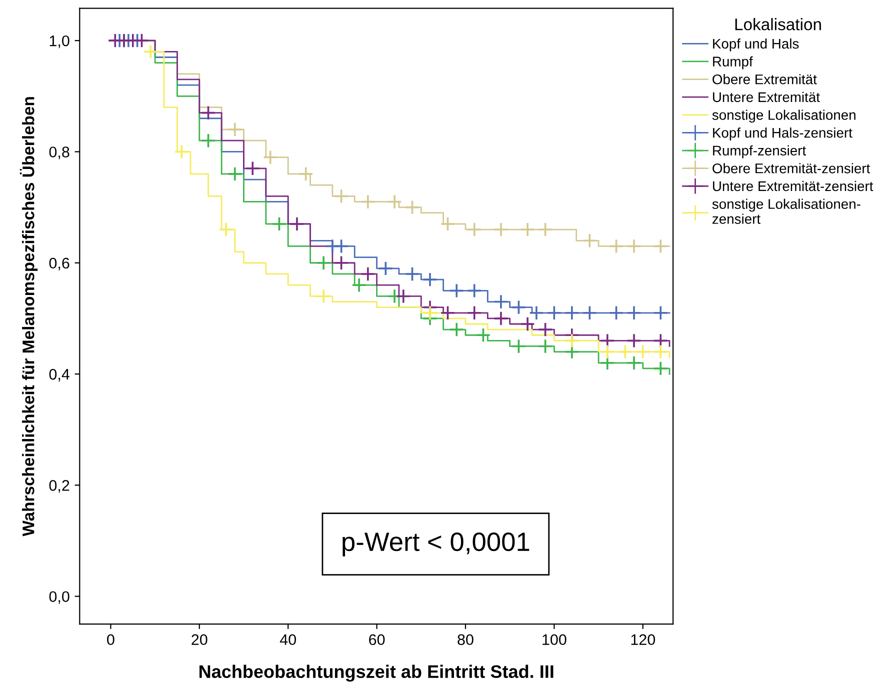  Describe the element at coordinates (377, 640) in the screenshot. I see `x-tick-label: 60` at that location.